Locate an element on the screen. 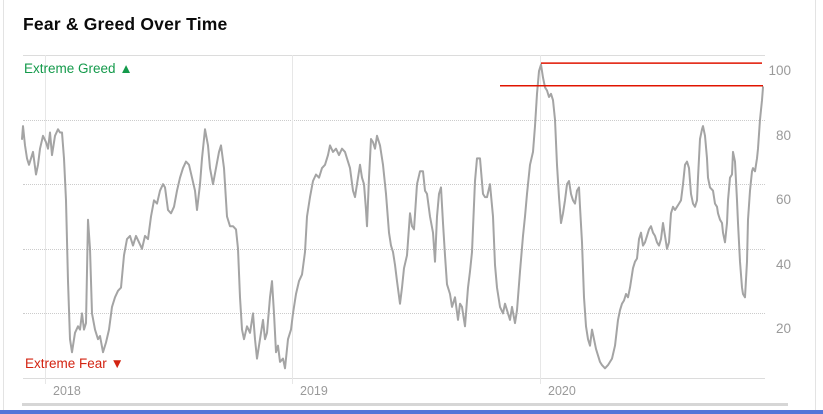 This screenshot has height=414, width=823. extreme-fear-text: Extreme Fear is located at coordinates (66, 363).